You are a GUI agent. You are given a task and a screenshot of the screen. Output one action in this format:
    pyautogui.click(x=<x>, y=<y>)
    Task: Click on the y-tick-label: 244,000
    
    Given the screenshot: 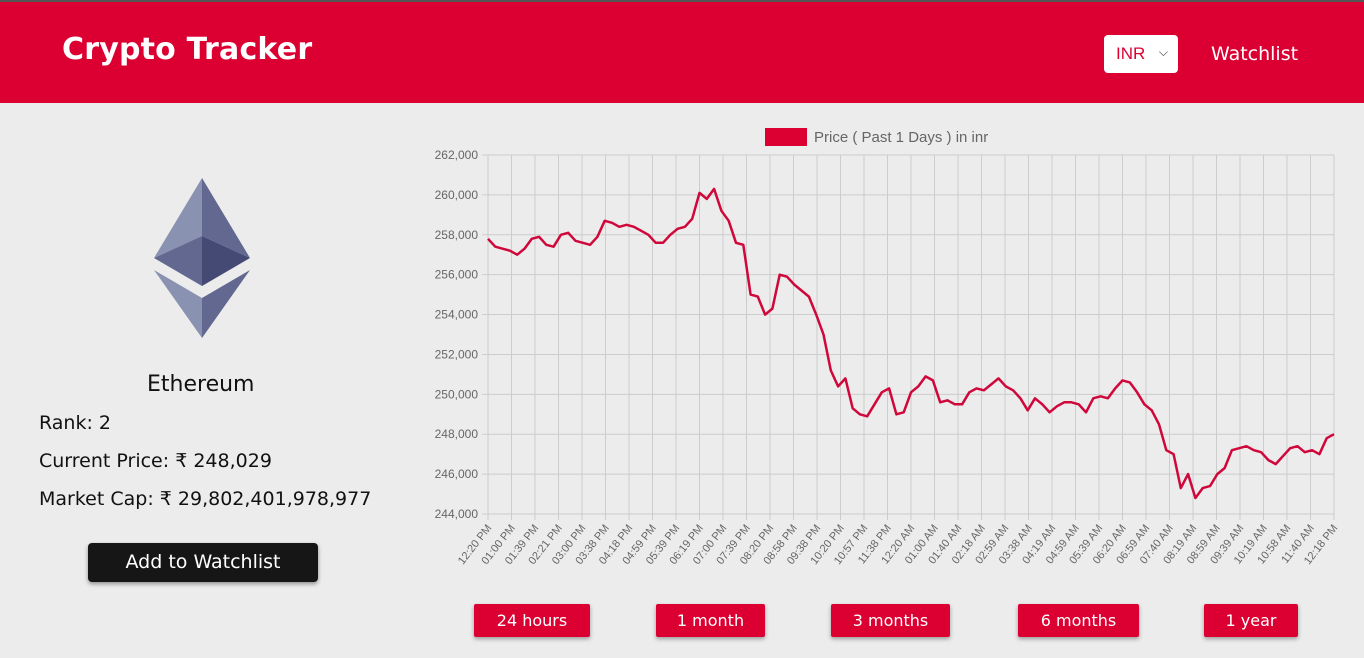 What is the action you would take?
    pyautogui.click(x=457, y=514)
    